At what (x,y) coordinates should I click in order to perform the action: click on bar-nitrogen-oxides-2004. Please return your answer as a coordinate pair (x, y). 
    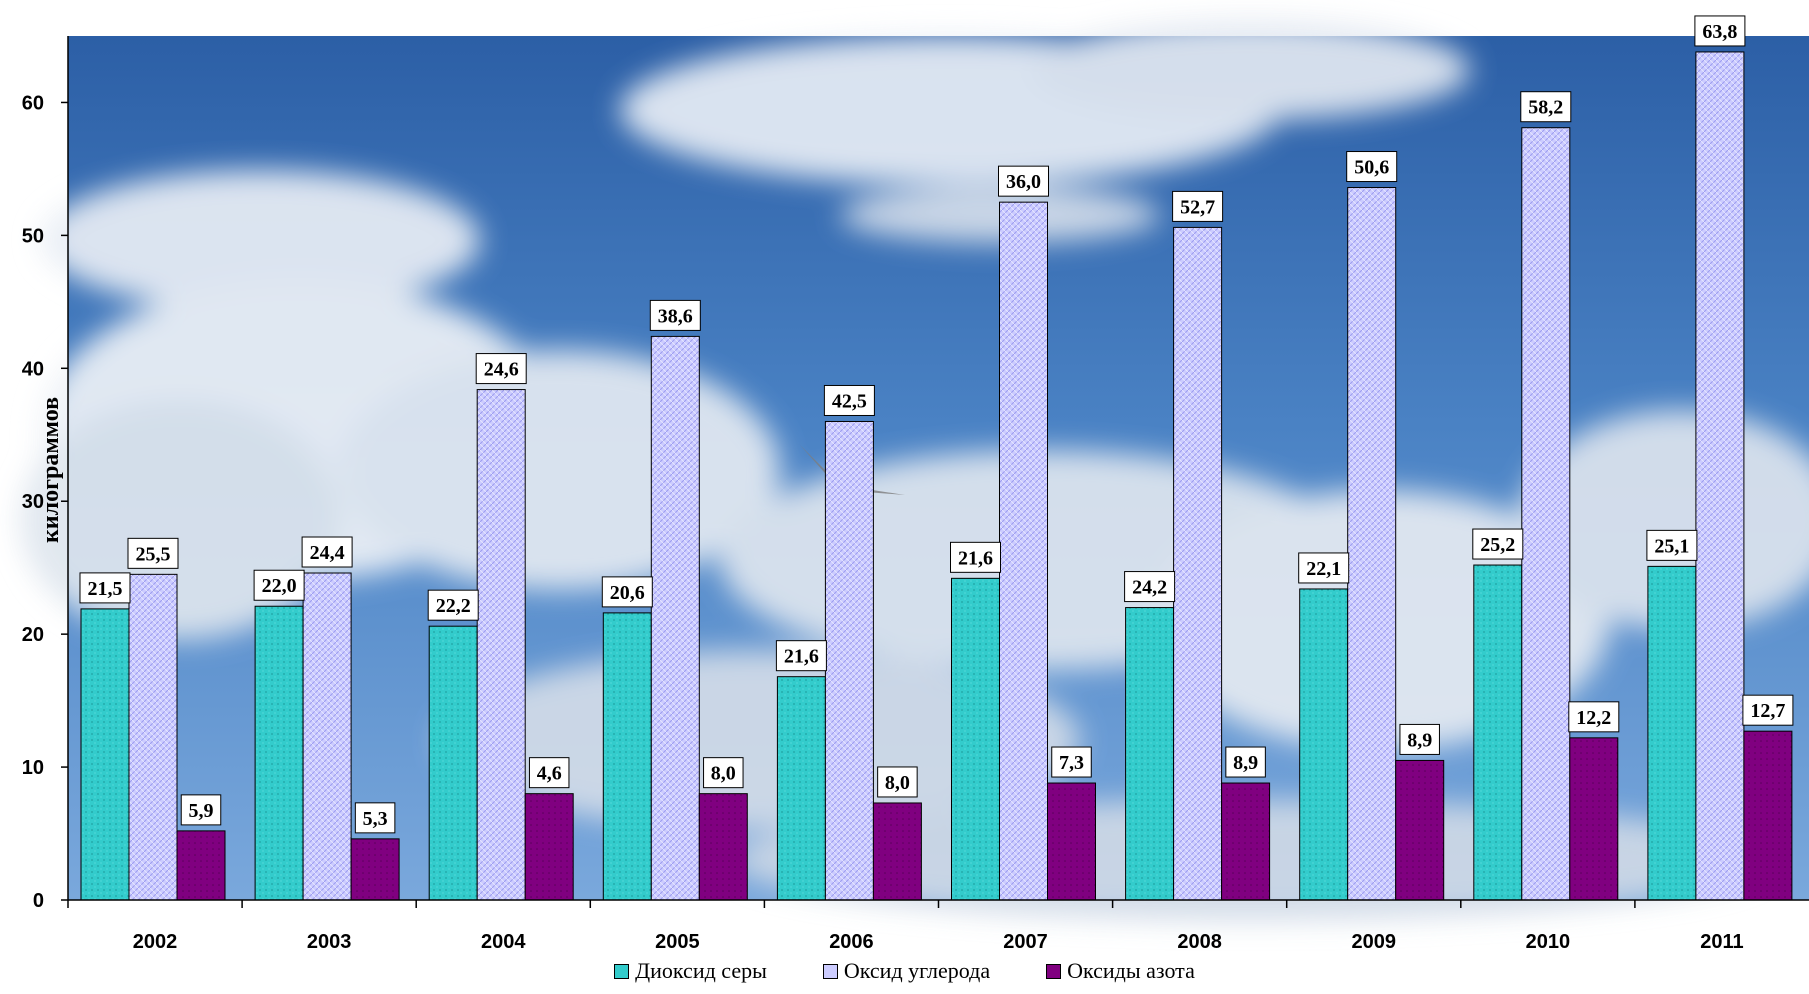
    Looking at the image, I should click on (549, 847).